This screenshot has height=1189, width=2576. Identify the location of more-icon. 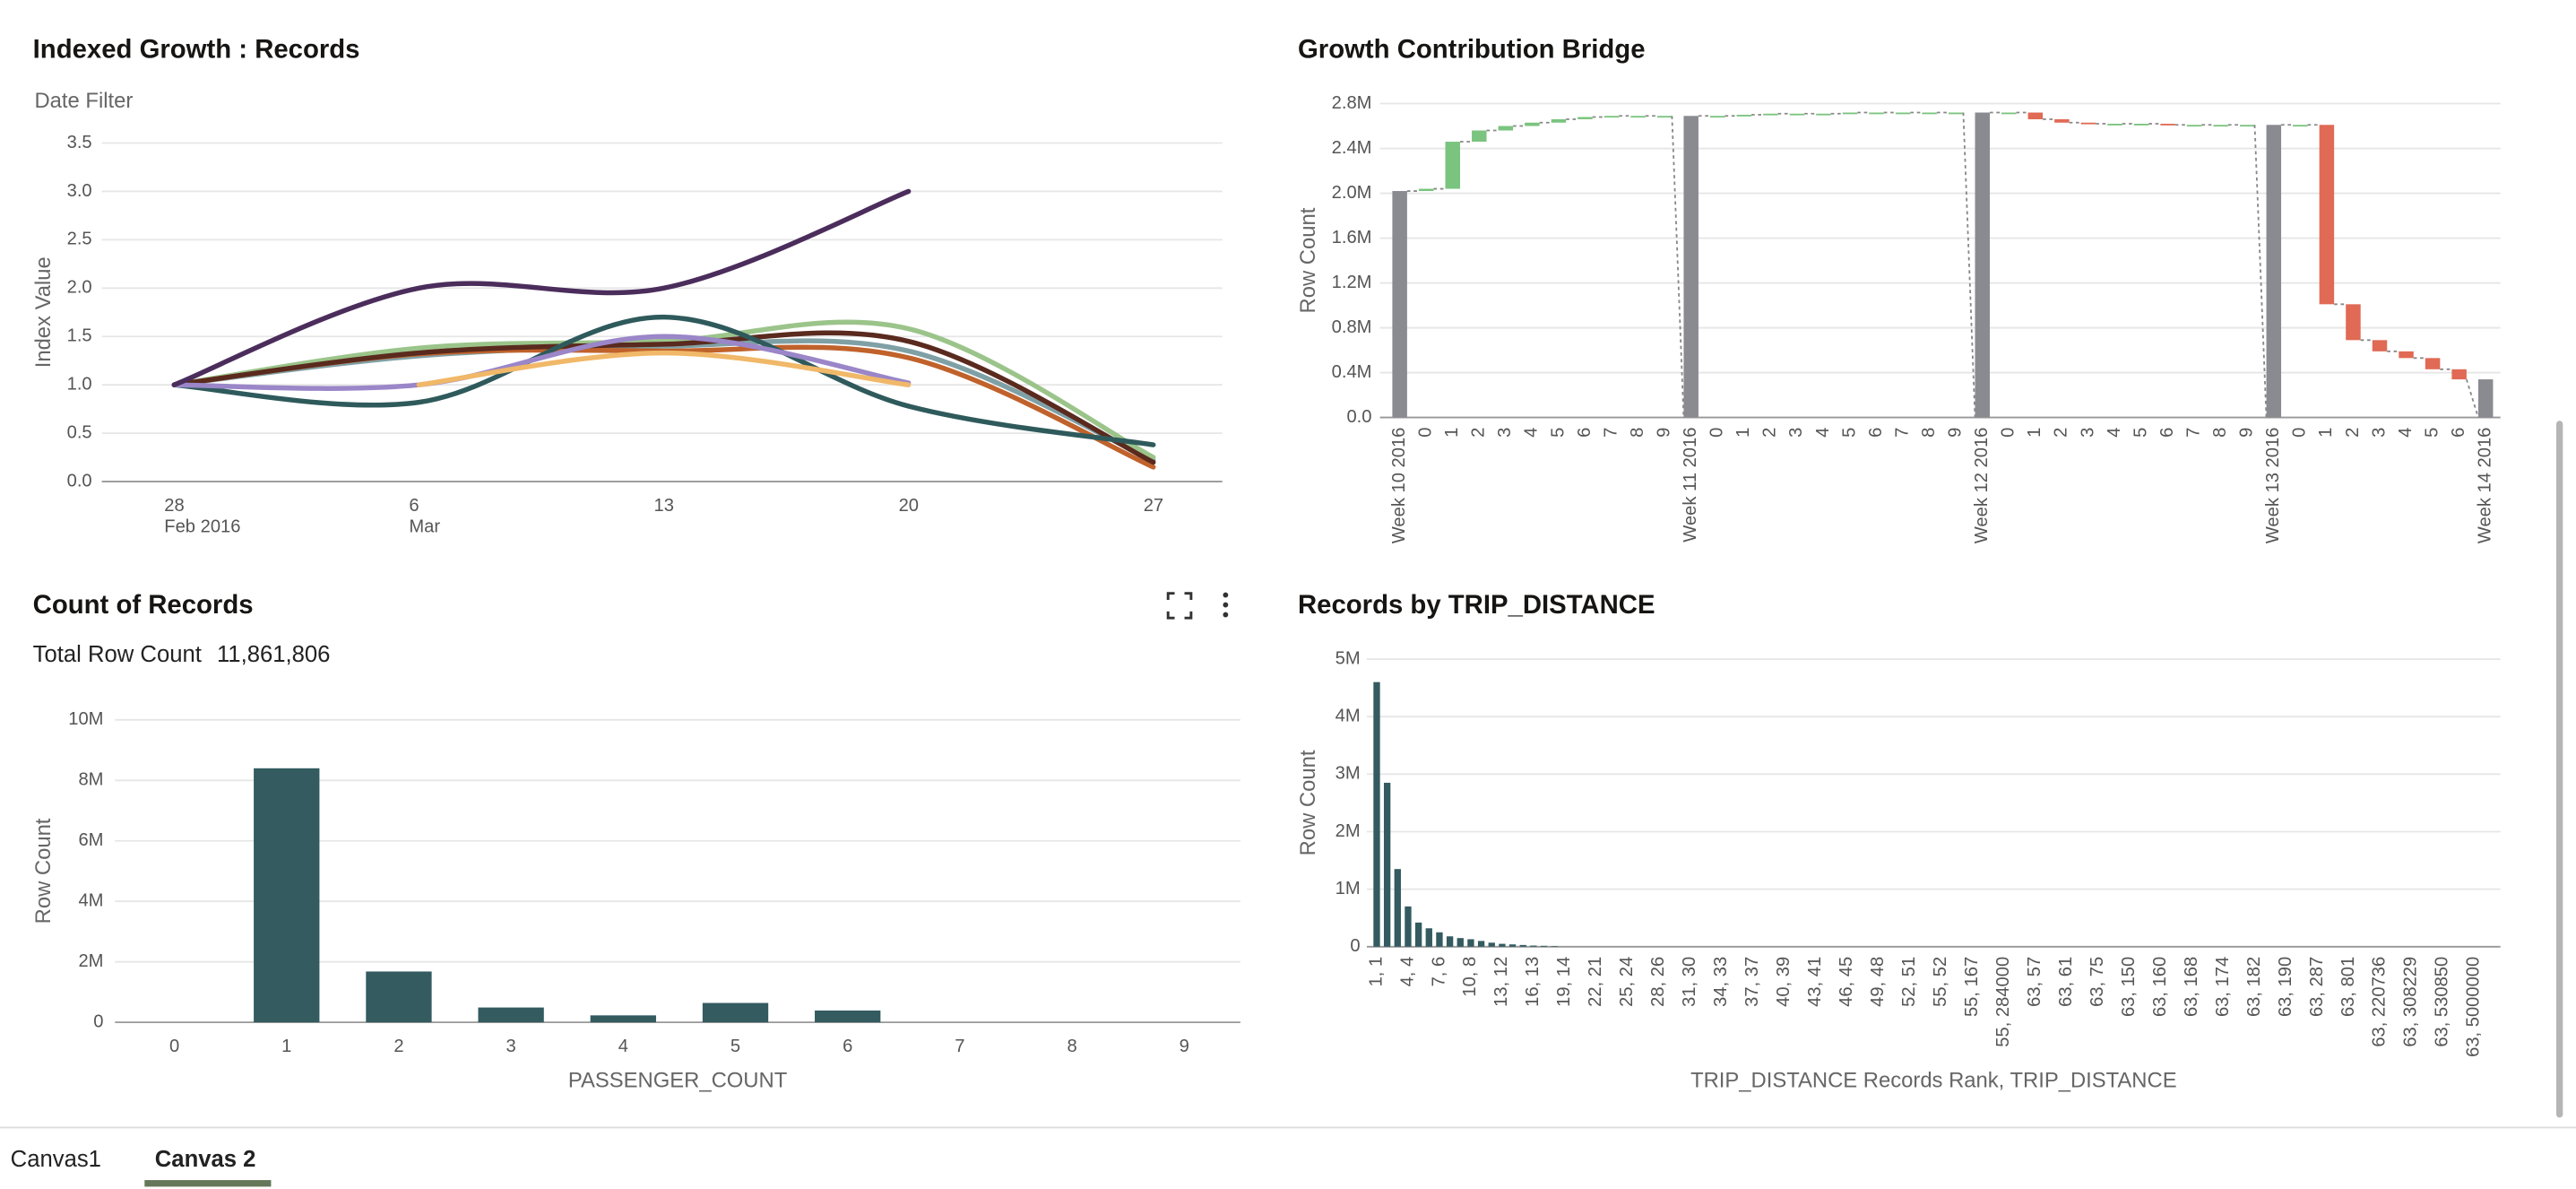
(1226, 605).